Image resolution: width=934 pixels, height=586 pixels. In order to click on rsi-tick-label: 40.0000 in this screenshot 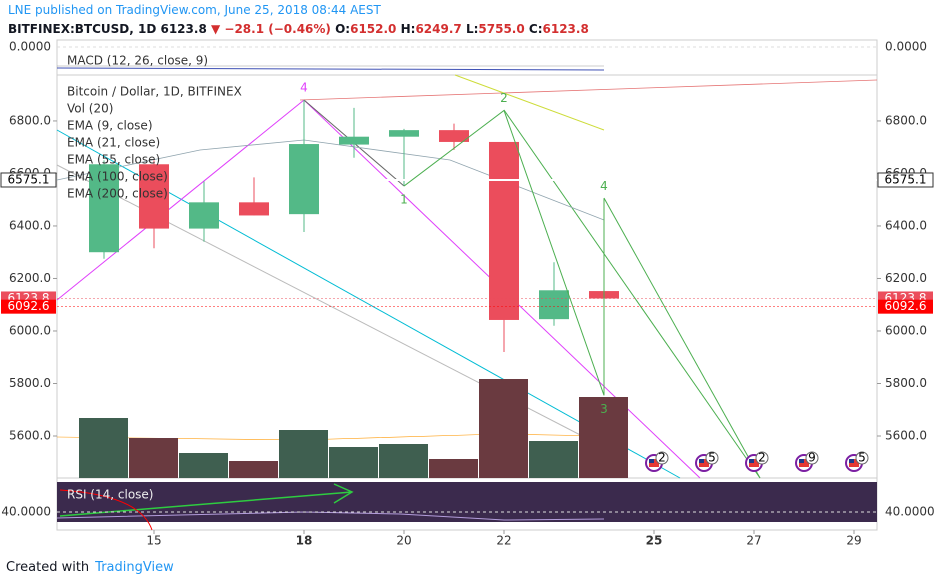, I will do `click(909, 512)`.